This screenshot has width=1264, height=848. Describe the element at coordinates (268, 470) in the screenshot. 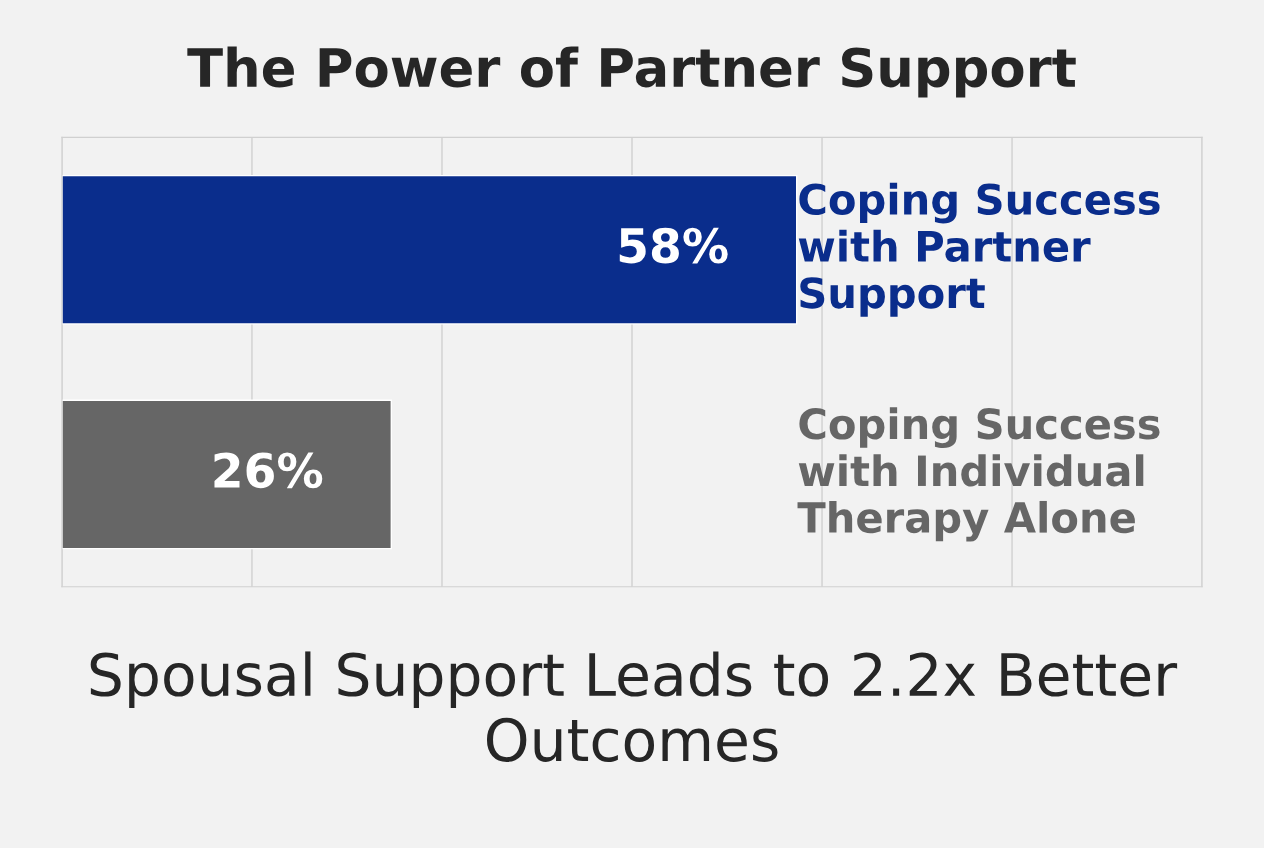

I see `data-label: 26%` at that location.